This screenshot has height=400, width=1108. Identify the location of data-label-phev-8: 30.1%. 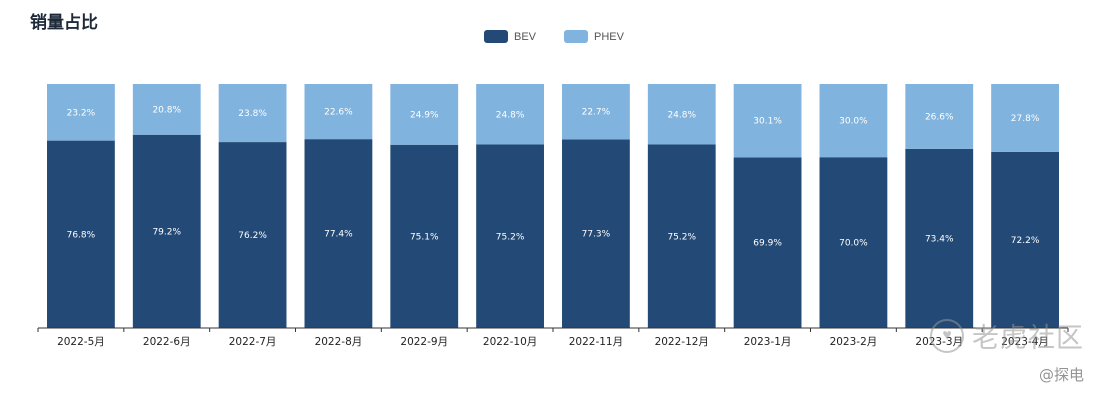
(767, 122).